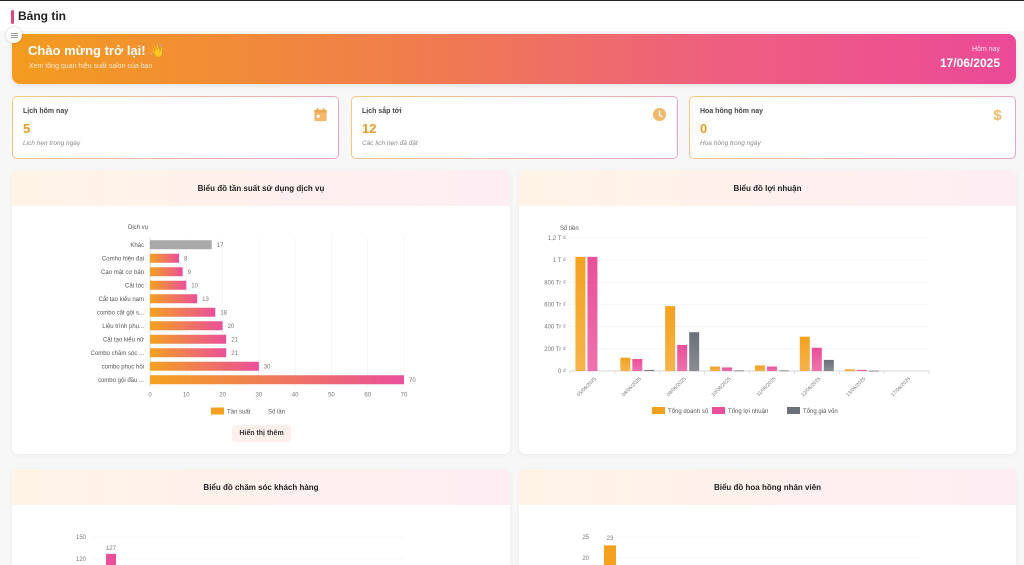 Image resolution: width=1024 pixels, height=565 pixels. I want to click on bar-value-label: 17, so click(220, 246).